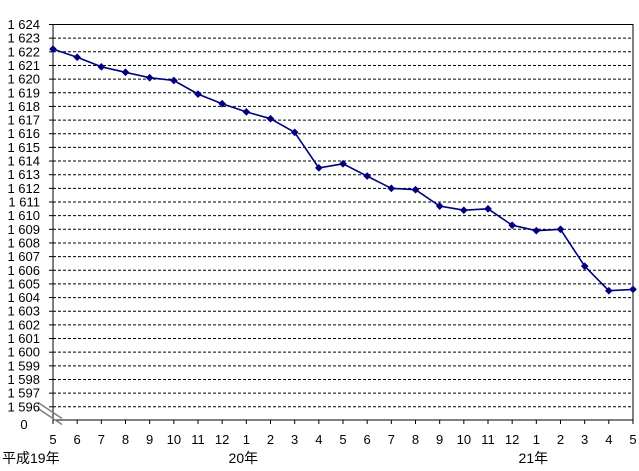  Describe the element at coordinates (23, 106) in the screenshot. I see `y-tick-label: 1 618` at that location.